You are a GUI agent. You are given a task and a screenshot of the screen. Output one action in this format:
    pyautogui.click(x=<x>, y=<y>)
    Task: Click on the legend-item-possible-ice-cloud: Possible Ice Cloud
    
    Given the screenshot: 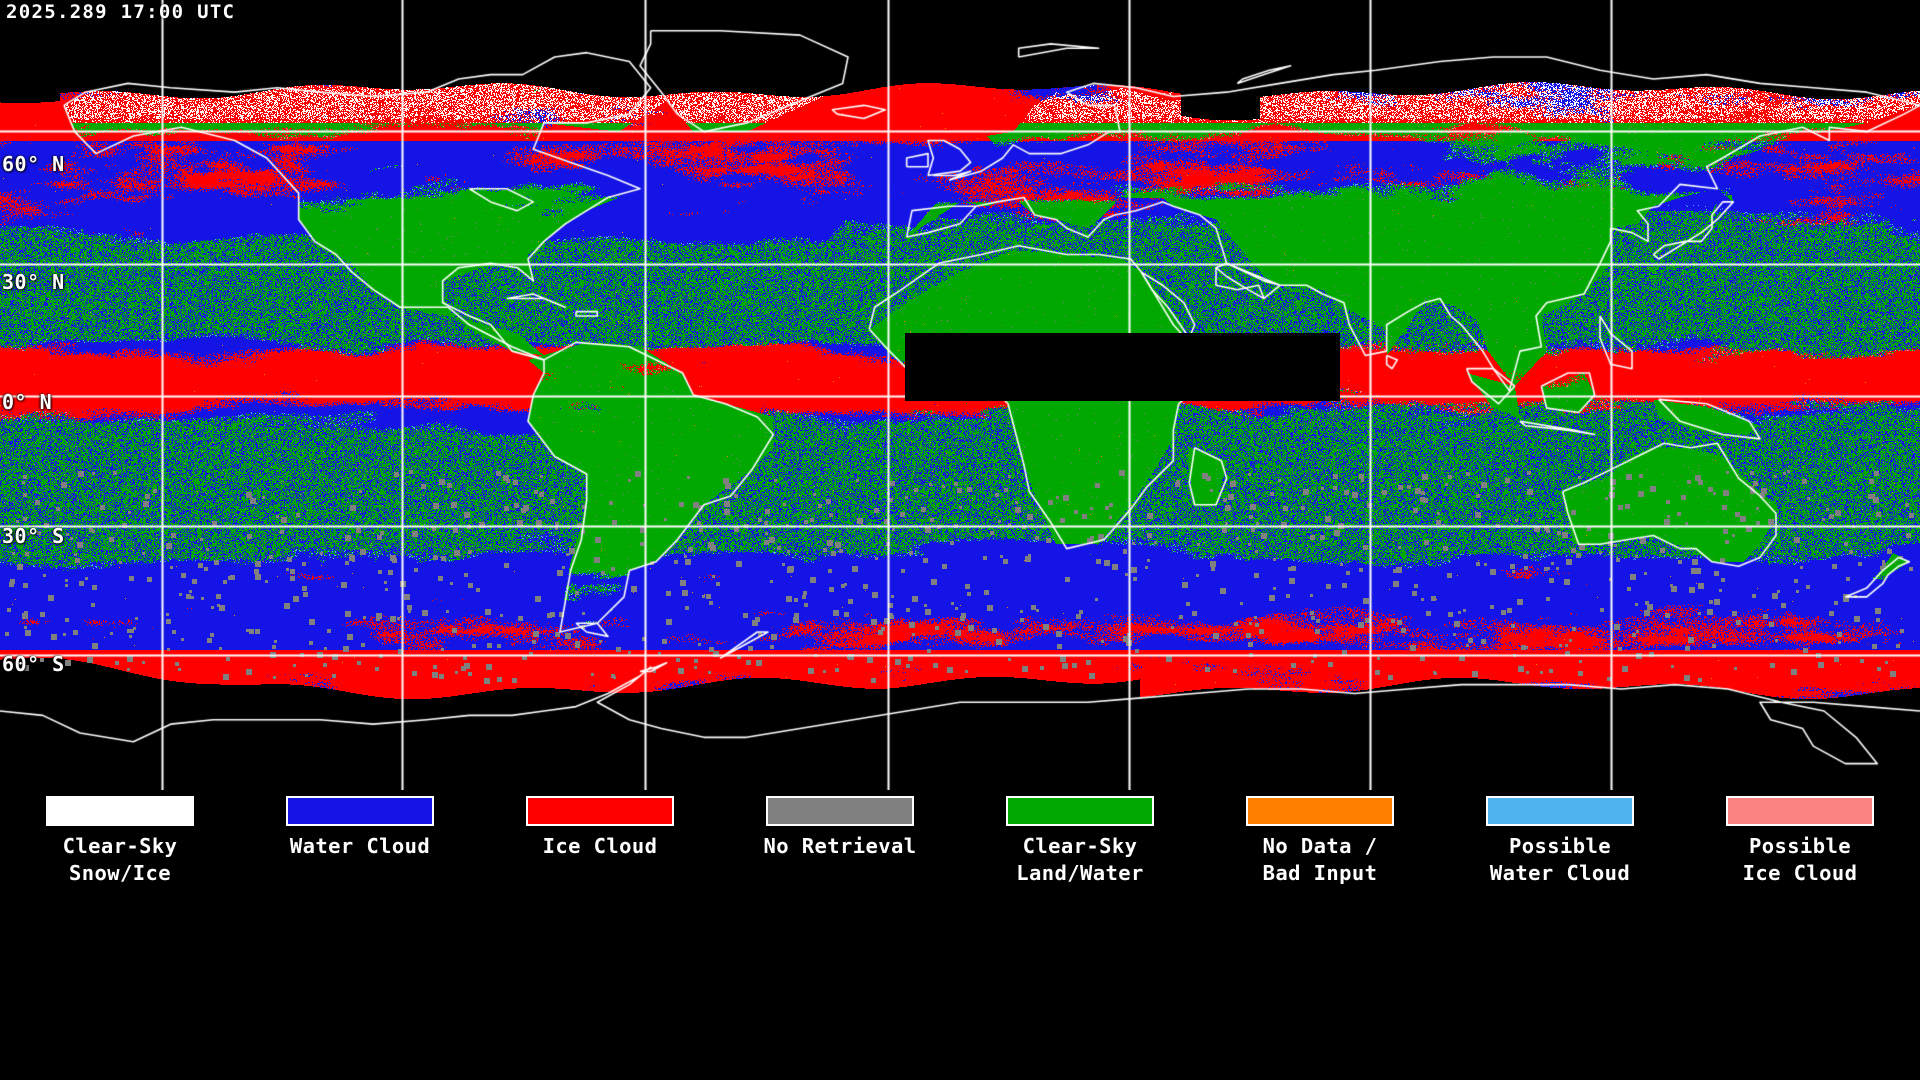 What is the action you would take?
    pyautogui.click(x=1800, y=841)
    